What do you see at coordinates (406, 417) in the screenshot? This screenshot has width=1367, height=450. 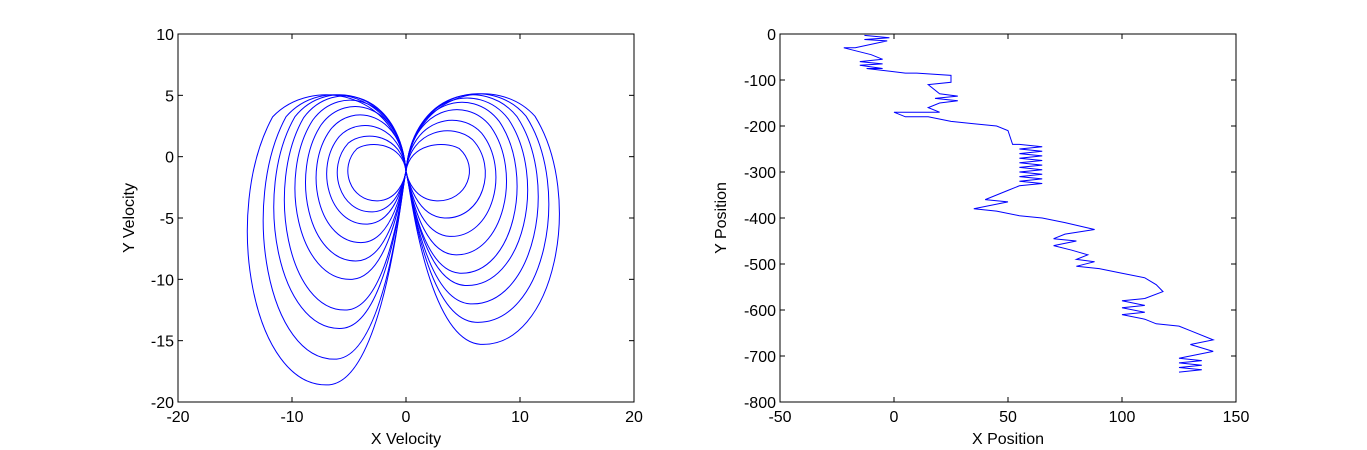 I see `left-x-tick-label: 0` at bounding box center [406, 417].